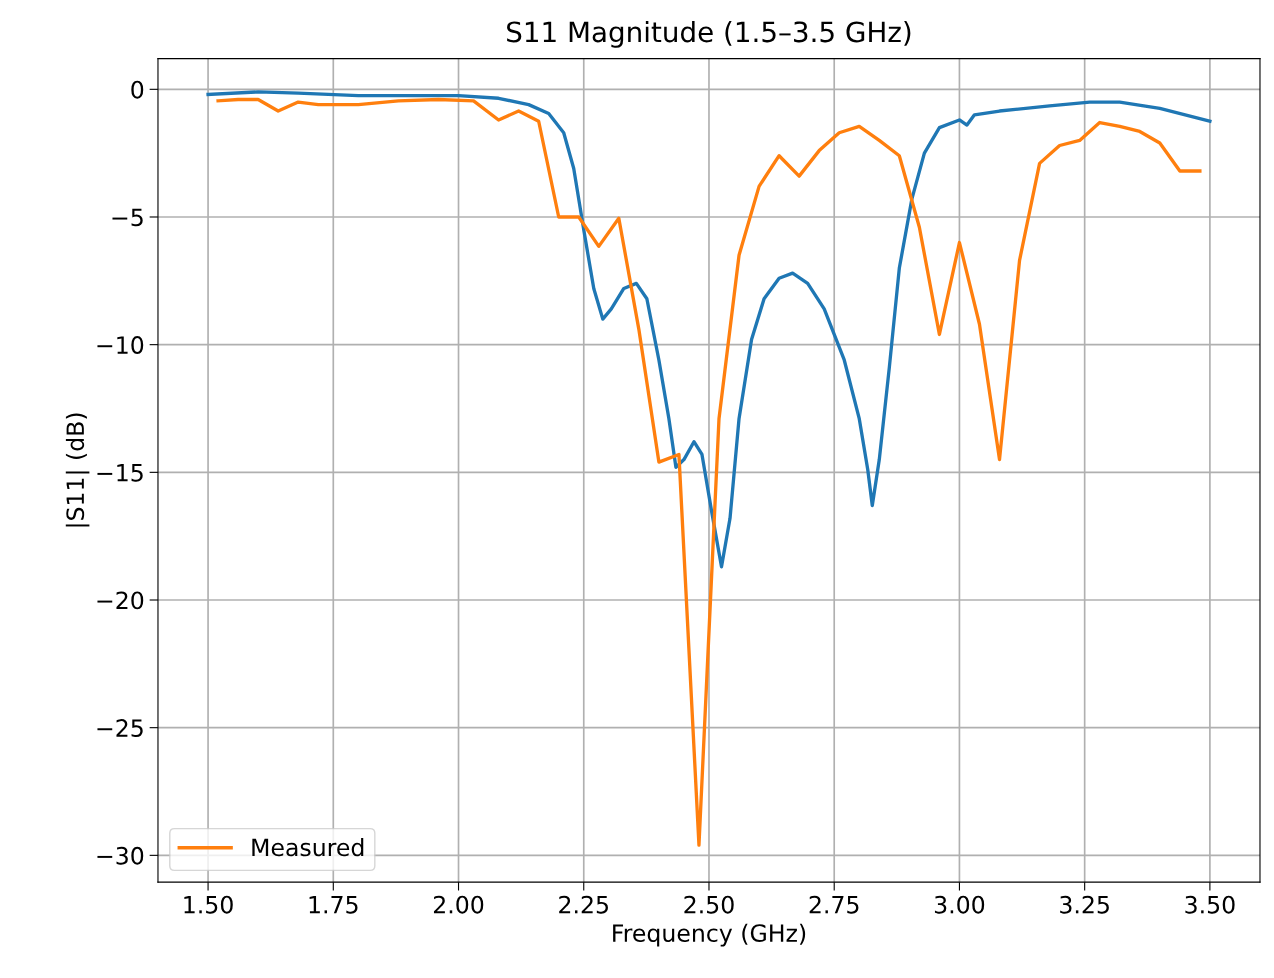  Describe the element at coordinates (127, 217) in the screenshot. I see `y-tick-label: −5` at that location.